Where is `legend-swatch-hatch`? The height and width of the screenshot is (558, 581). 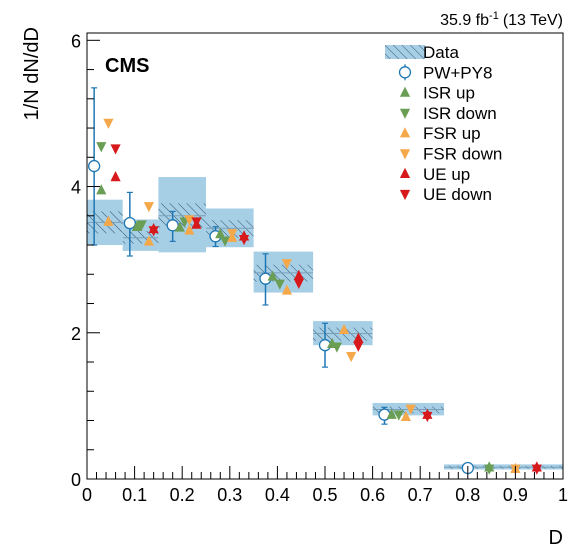
legend-swatch-hatch is located at coordinates (405, 52).